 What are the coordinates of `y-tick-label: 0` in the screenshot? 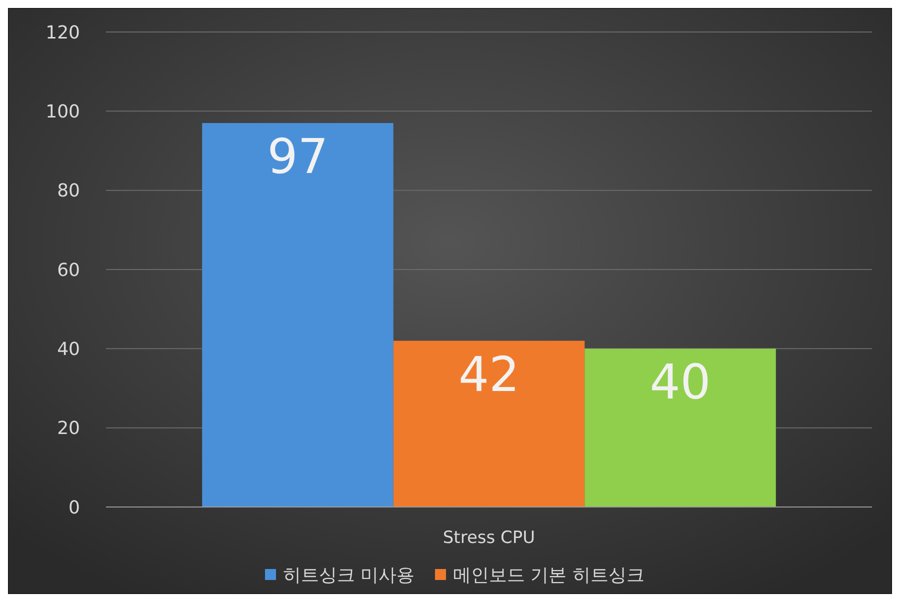 It's located at (74, 507).